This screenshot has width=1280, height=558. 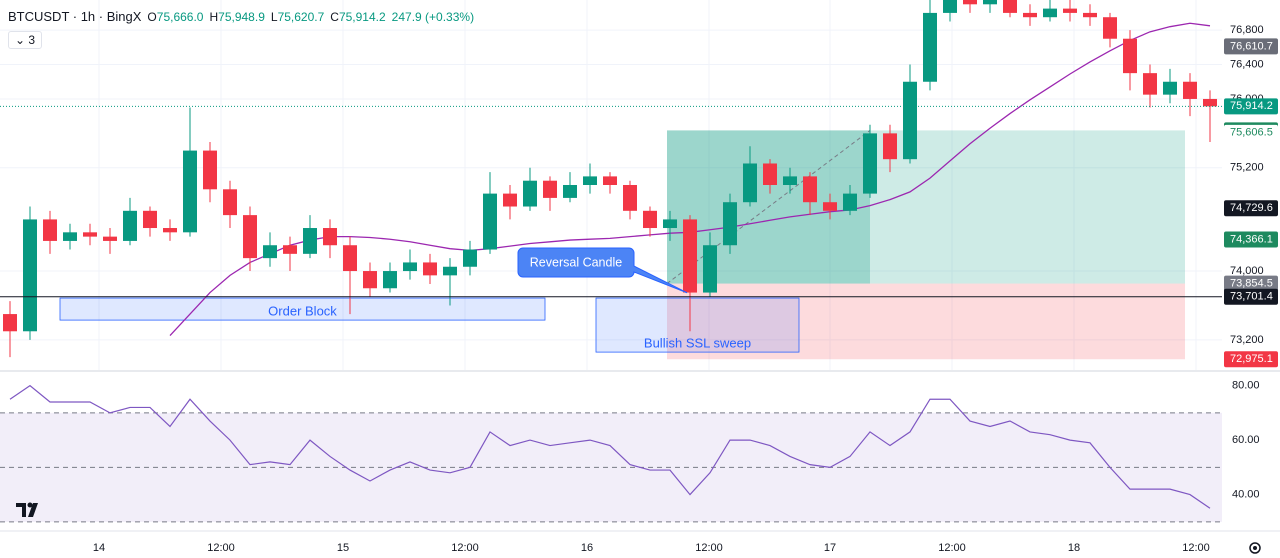 I want to click on zone-label: Order Block, so click(x=302, y=311).